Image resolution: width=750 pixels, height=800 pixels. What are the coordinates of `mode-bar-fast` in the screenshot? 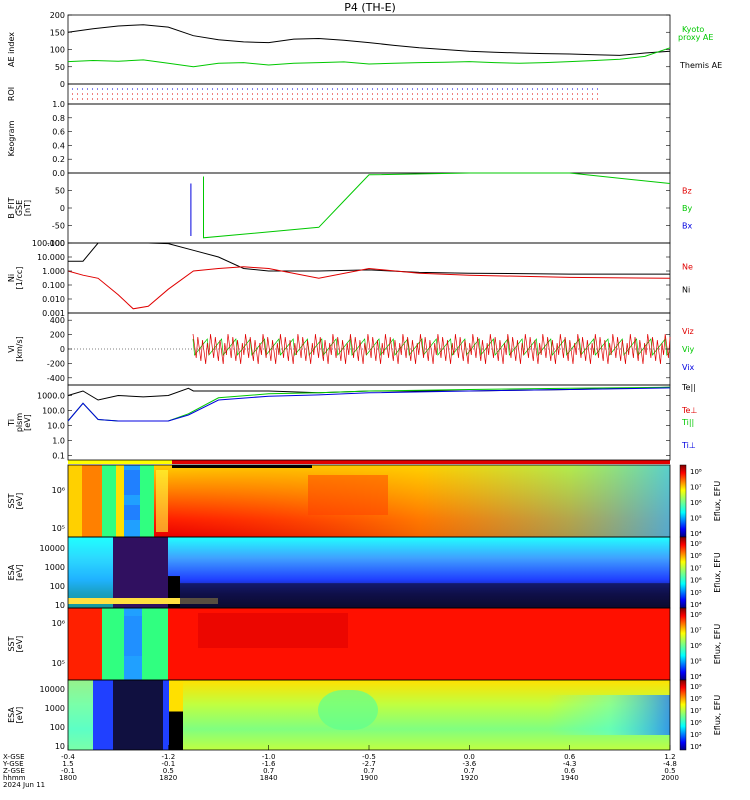 It's located at (421, 462).